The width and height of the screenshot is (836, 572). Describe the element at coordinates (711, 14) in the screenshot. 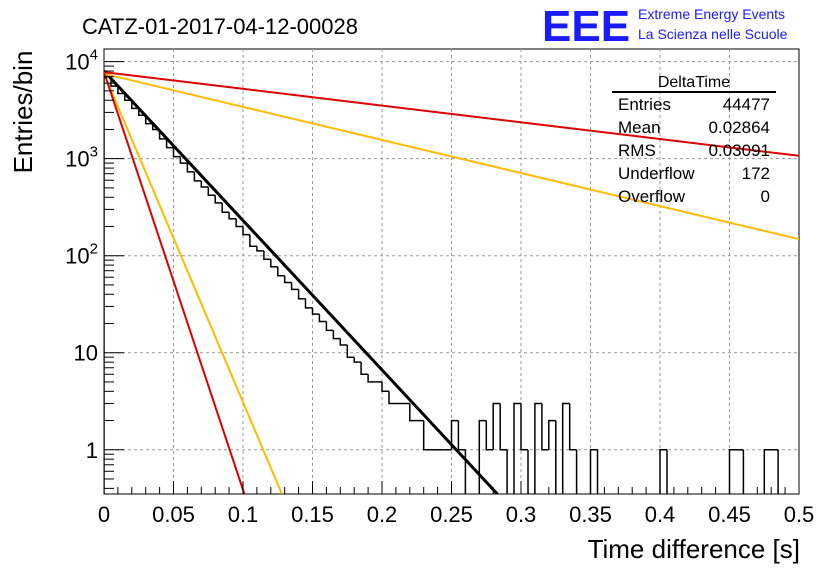

I see `logo-line-1: Extreme Energy Events` at that location.